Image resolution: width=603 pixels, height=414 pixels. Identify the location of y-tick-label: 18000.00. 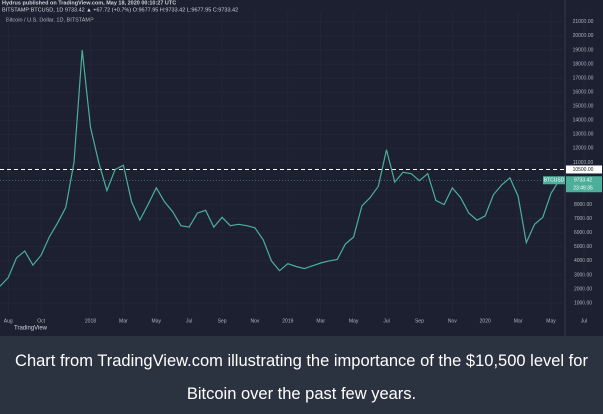
(583, 64).